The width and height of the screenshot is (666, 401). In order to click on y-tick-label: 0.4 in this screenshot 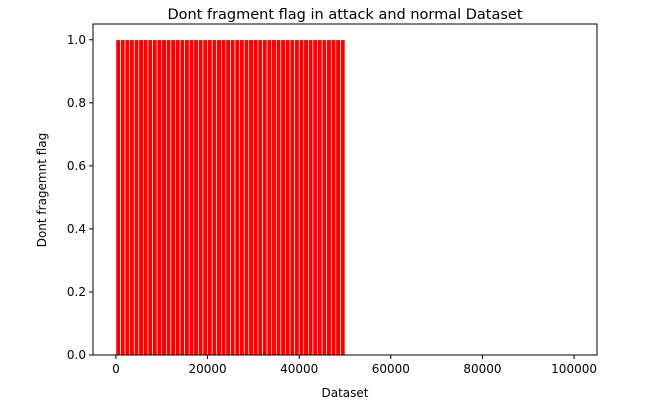, I will do `click(76, 229)`.